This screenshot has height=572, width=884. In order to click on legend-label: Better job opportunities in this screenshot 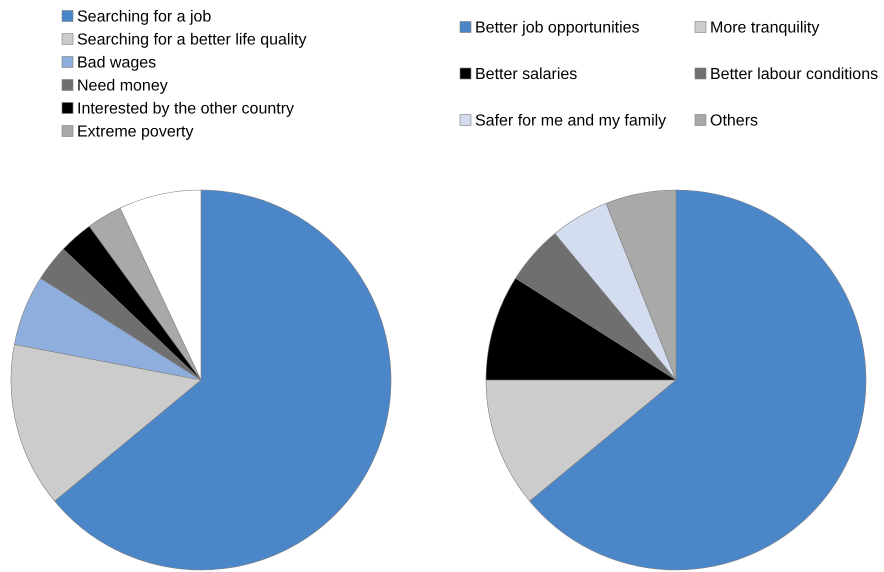, I will do `click(557, 28)`.